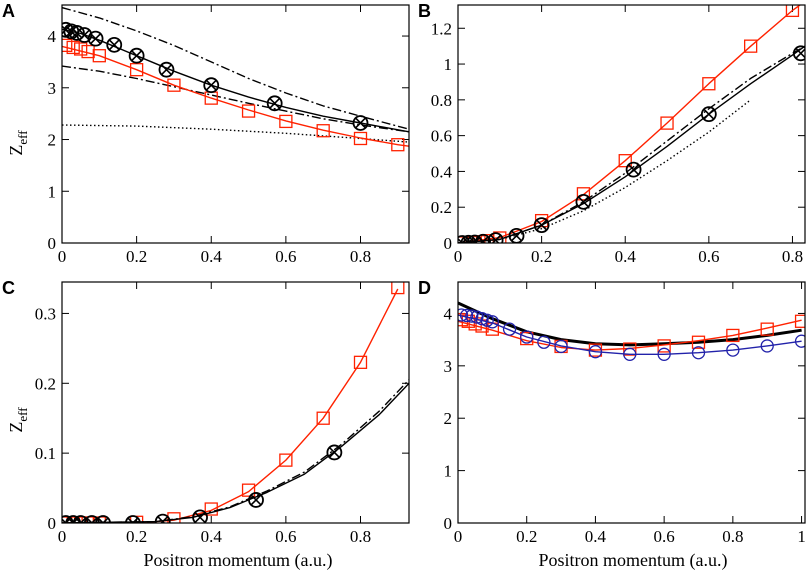  What do you see at coordinates (448, 64) in the screenshot?
I see `y-tick-label-b: 1` at bounding box center [448, 64].